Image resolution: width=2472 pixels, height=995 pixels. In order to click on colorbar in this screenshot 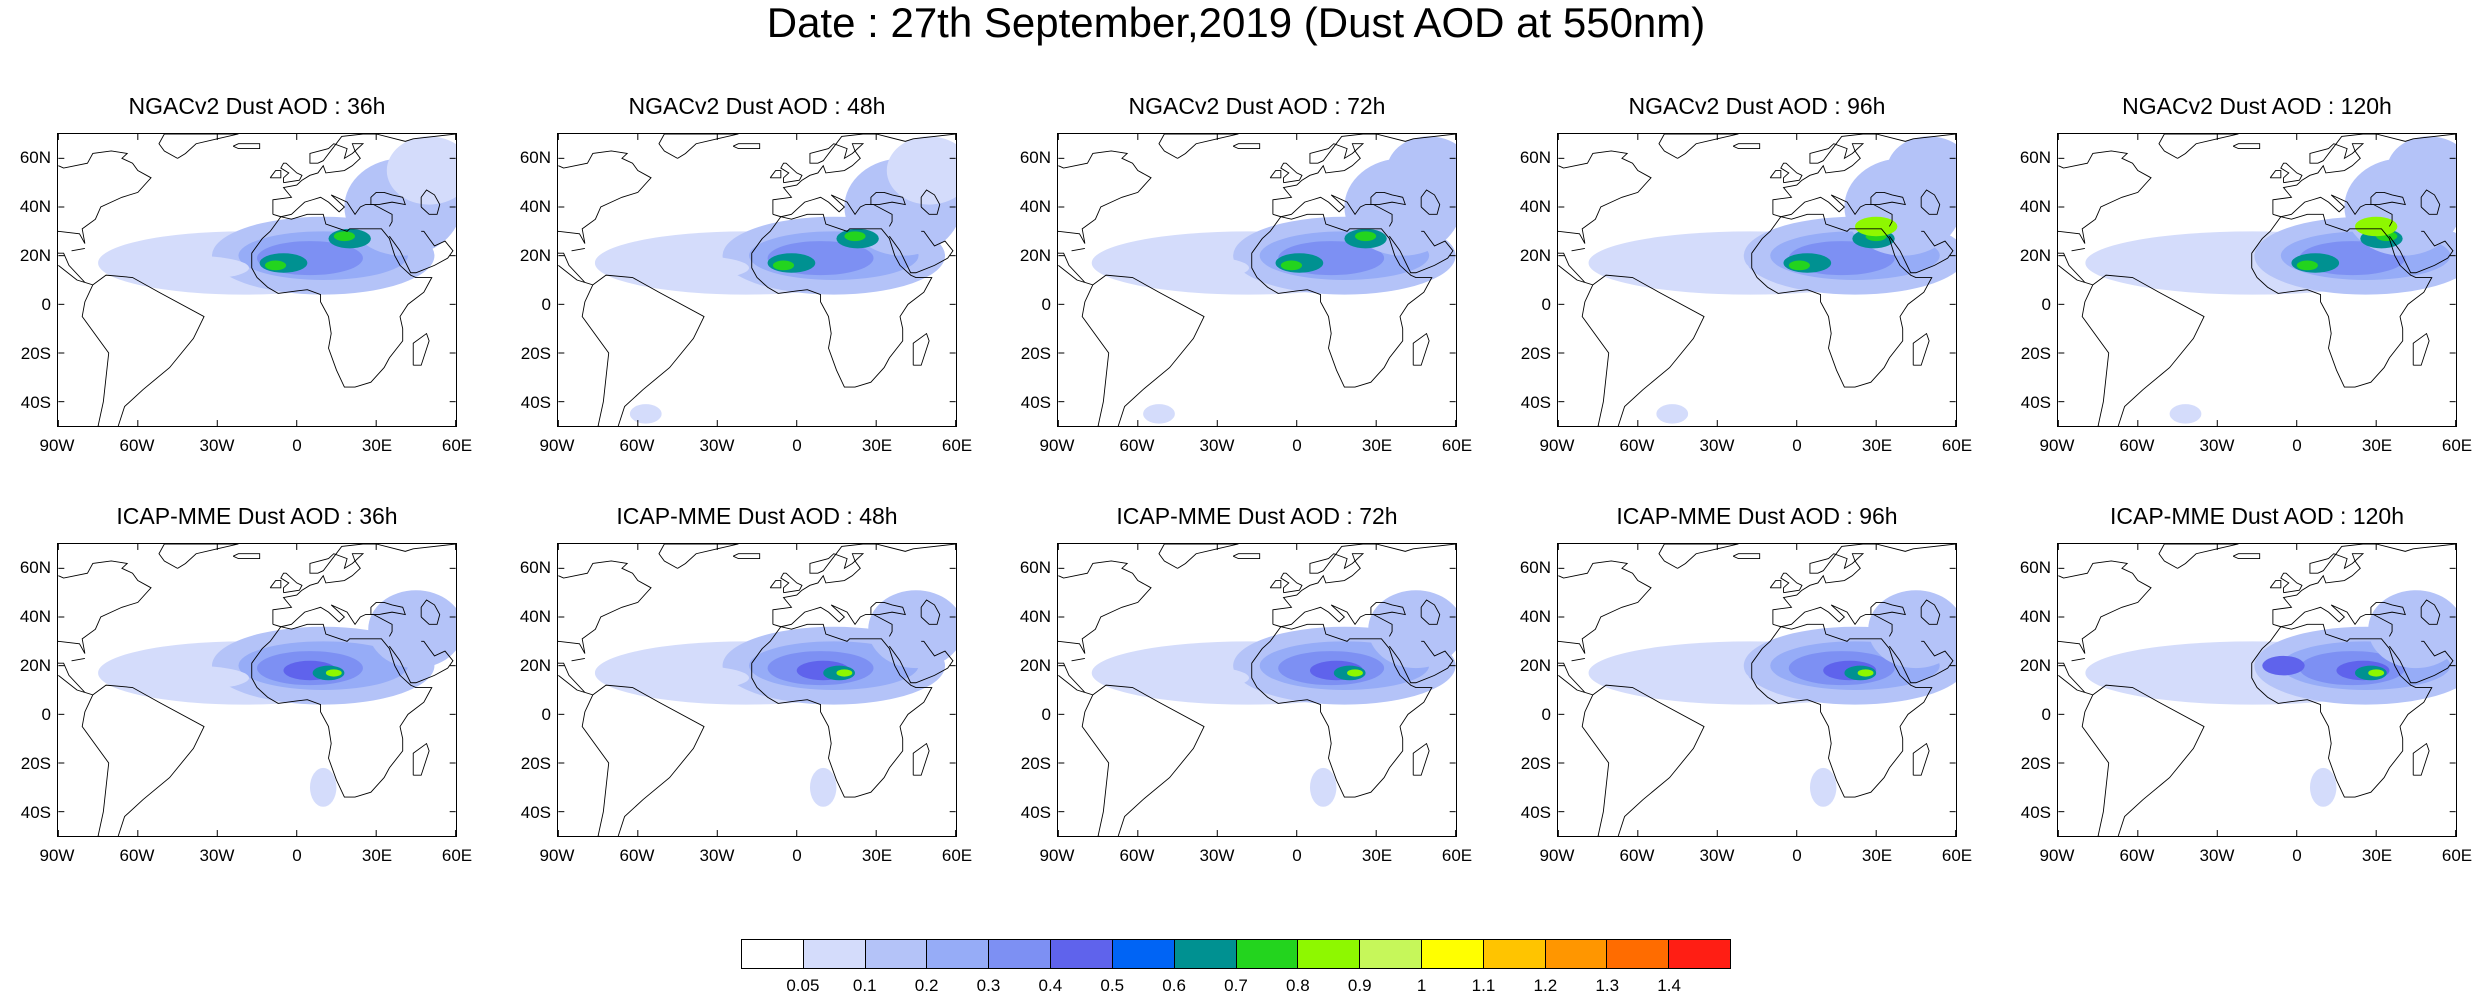, I will do `click(1236, 954)`.